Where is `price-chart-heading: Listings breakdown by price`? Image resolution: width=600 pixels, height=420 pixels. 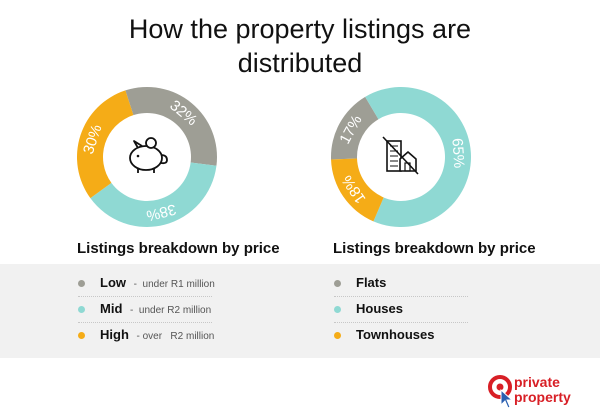
price-chart-heading: Listings breakdown by price is located at coordinates (178, 248).